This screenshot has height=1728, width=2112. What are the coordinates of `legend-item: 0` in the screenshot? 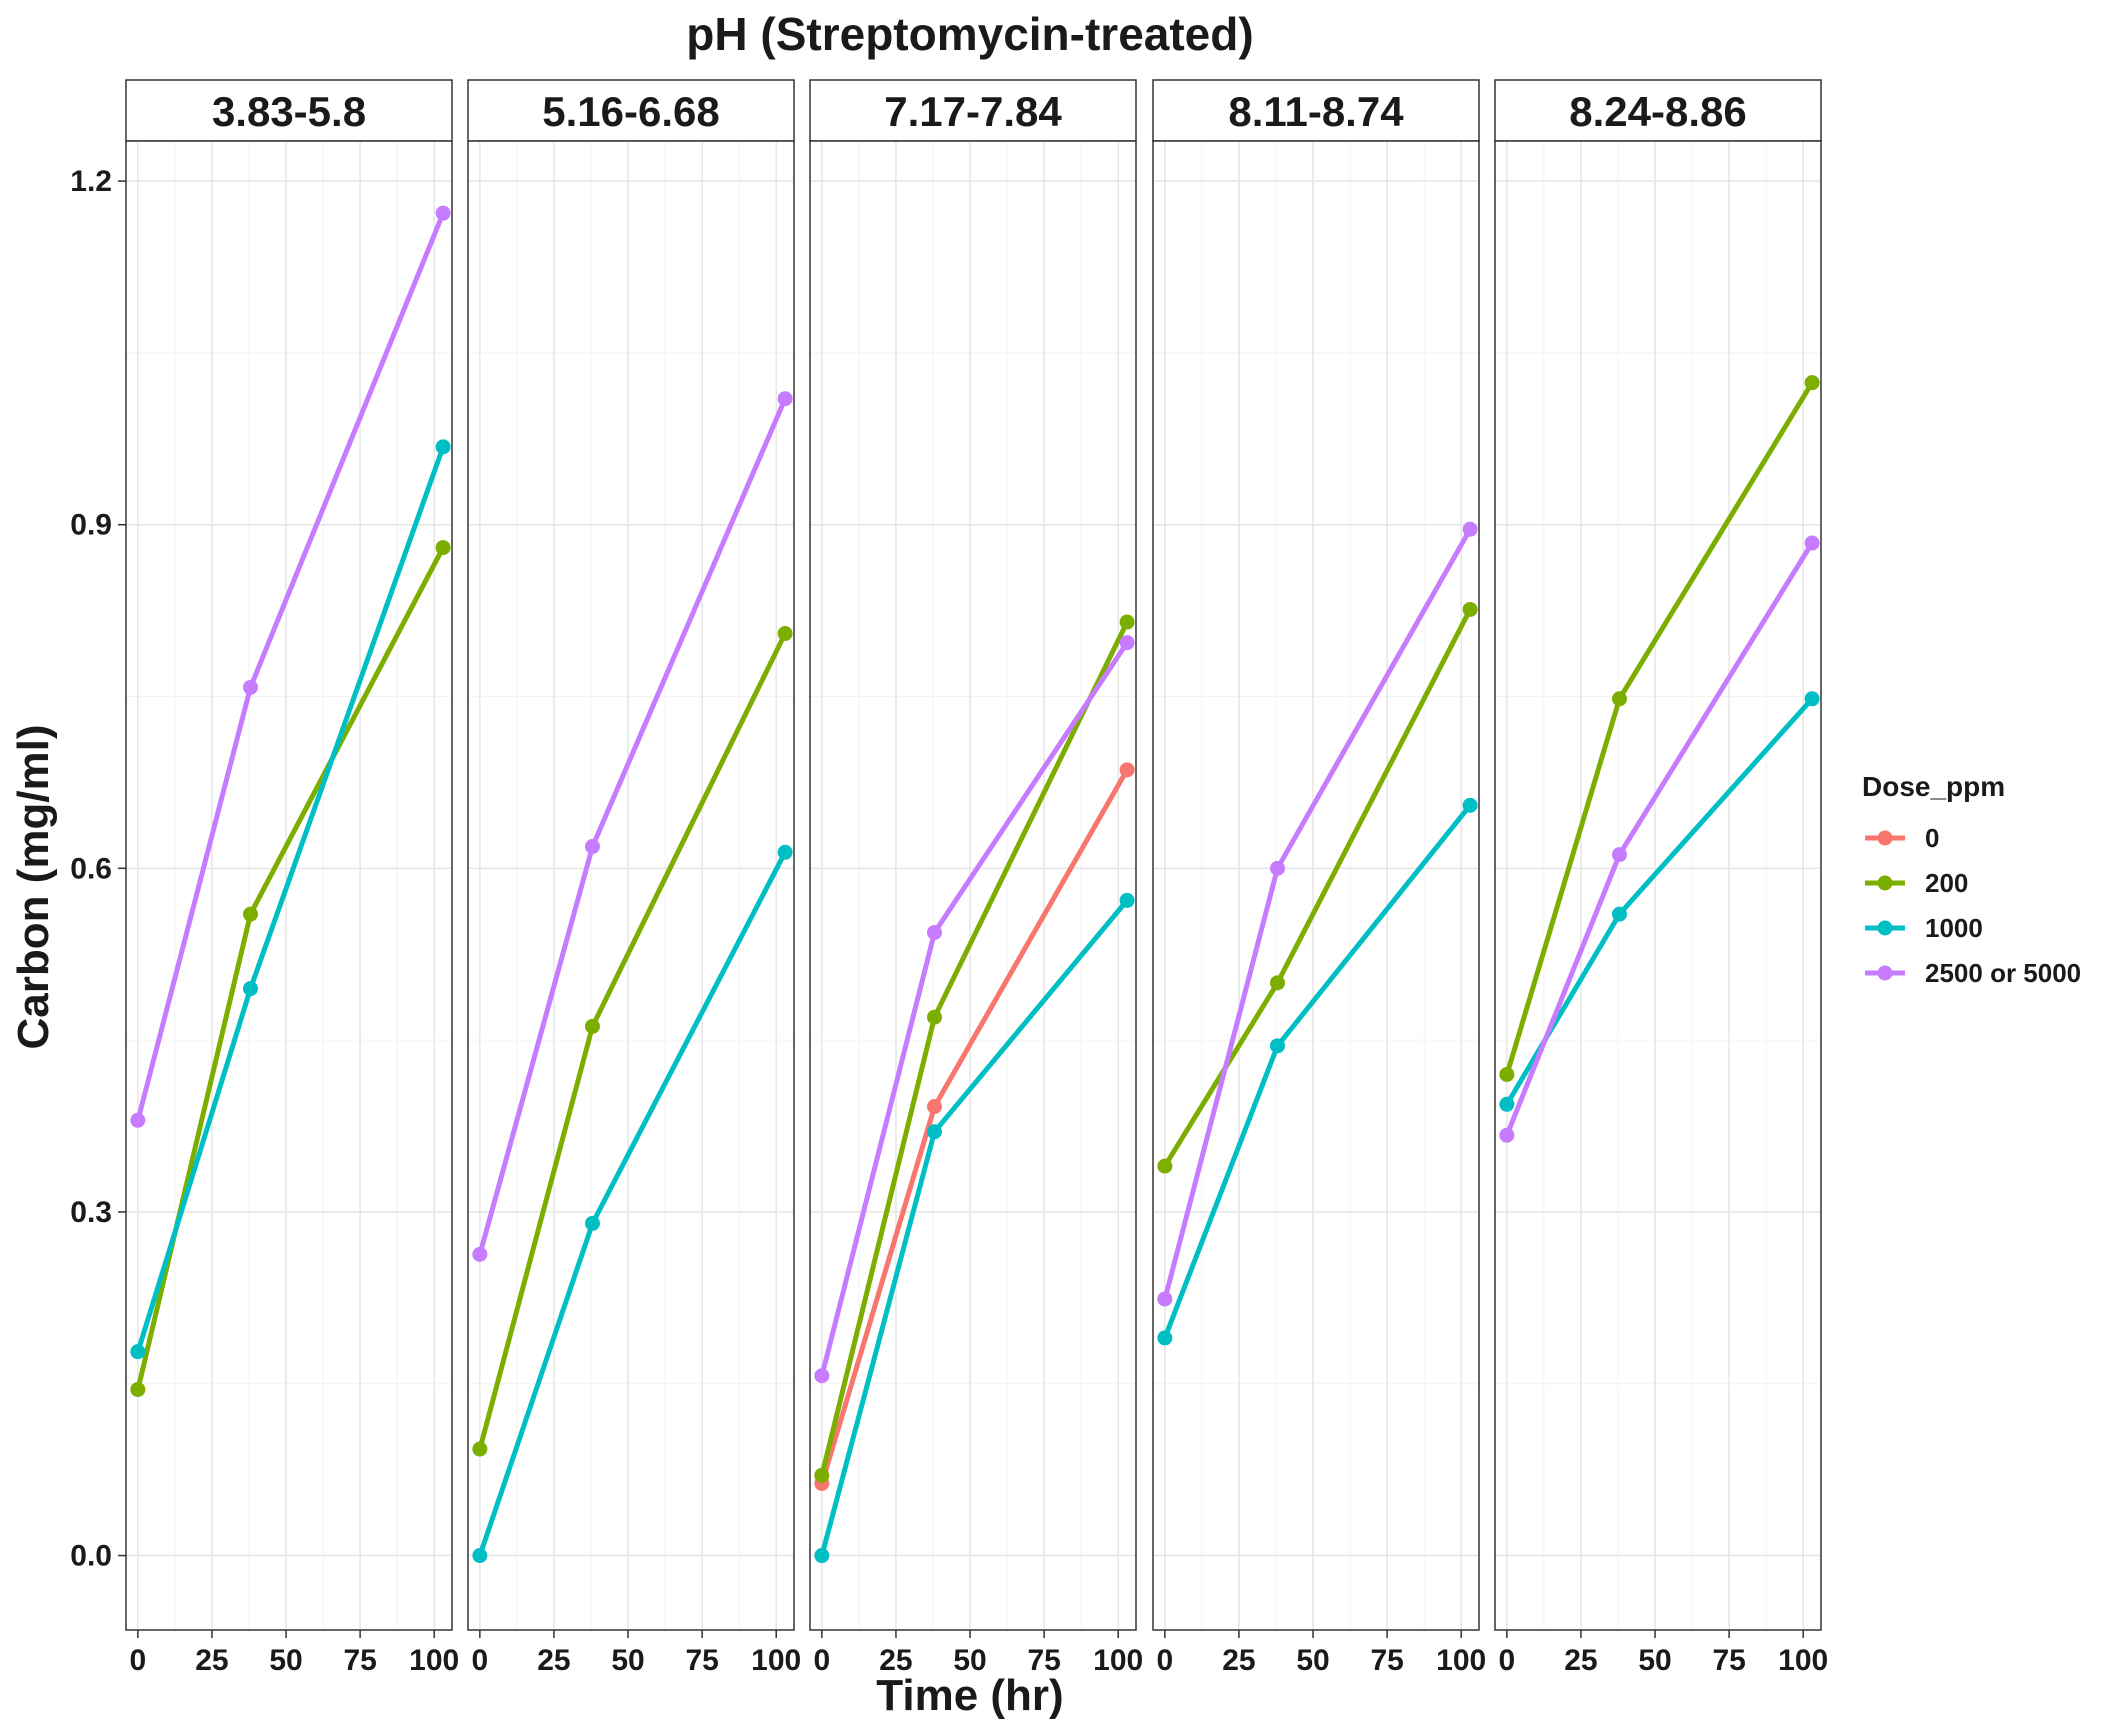 It's located at (1902, 838).